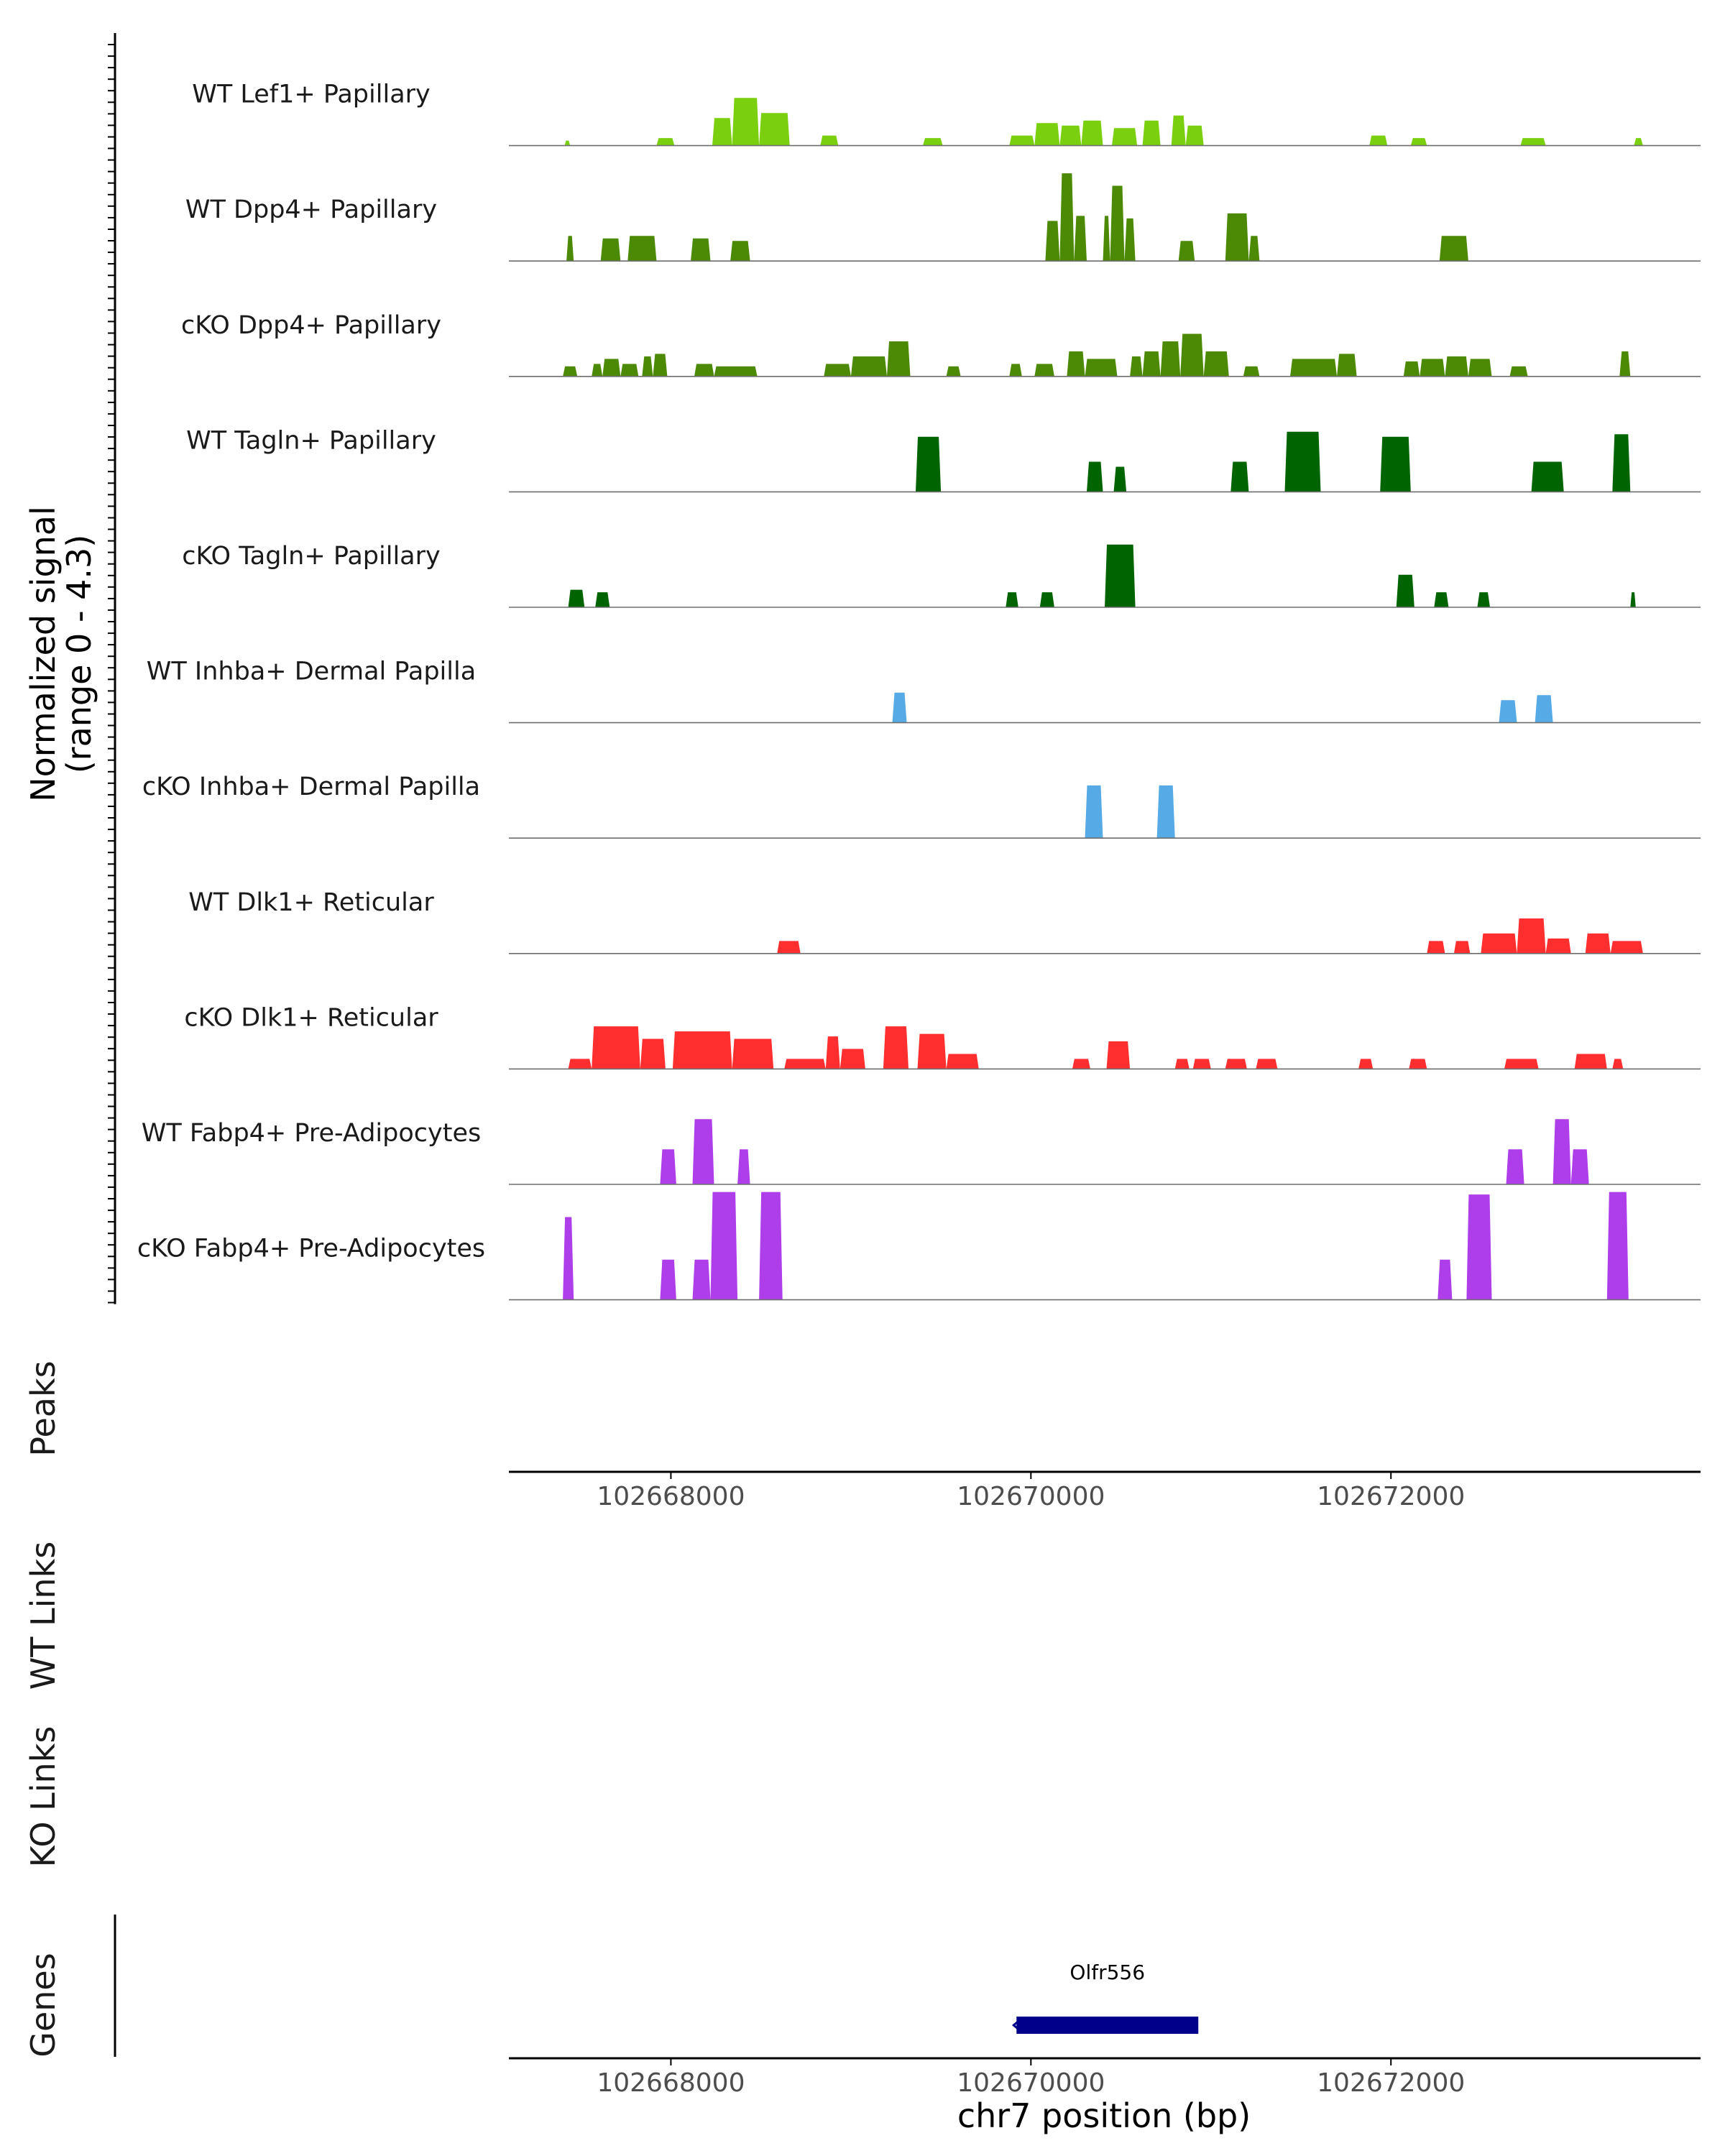  What do you see at coordinates (921, 1152) in the screenshot?
I see `track-wt-fabp4-pre-adipocytes: WT Fabp4+ Pre-Adipocytes` at bounding box center [921, 1152].